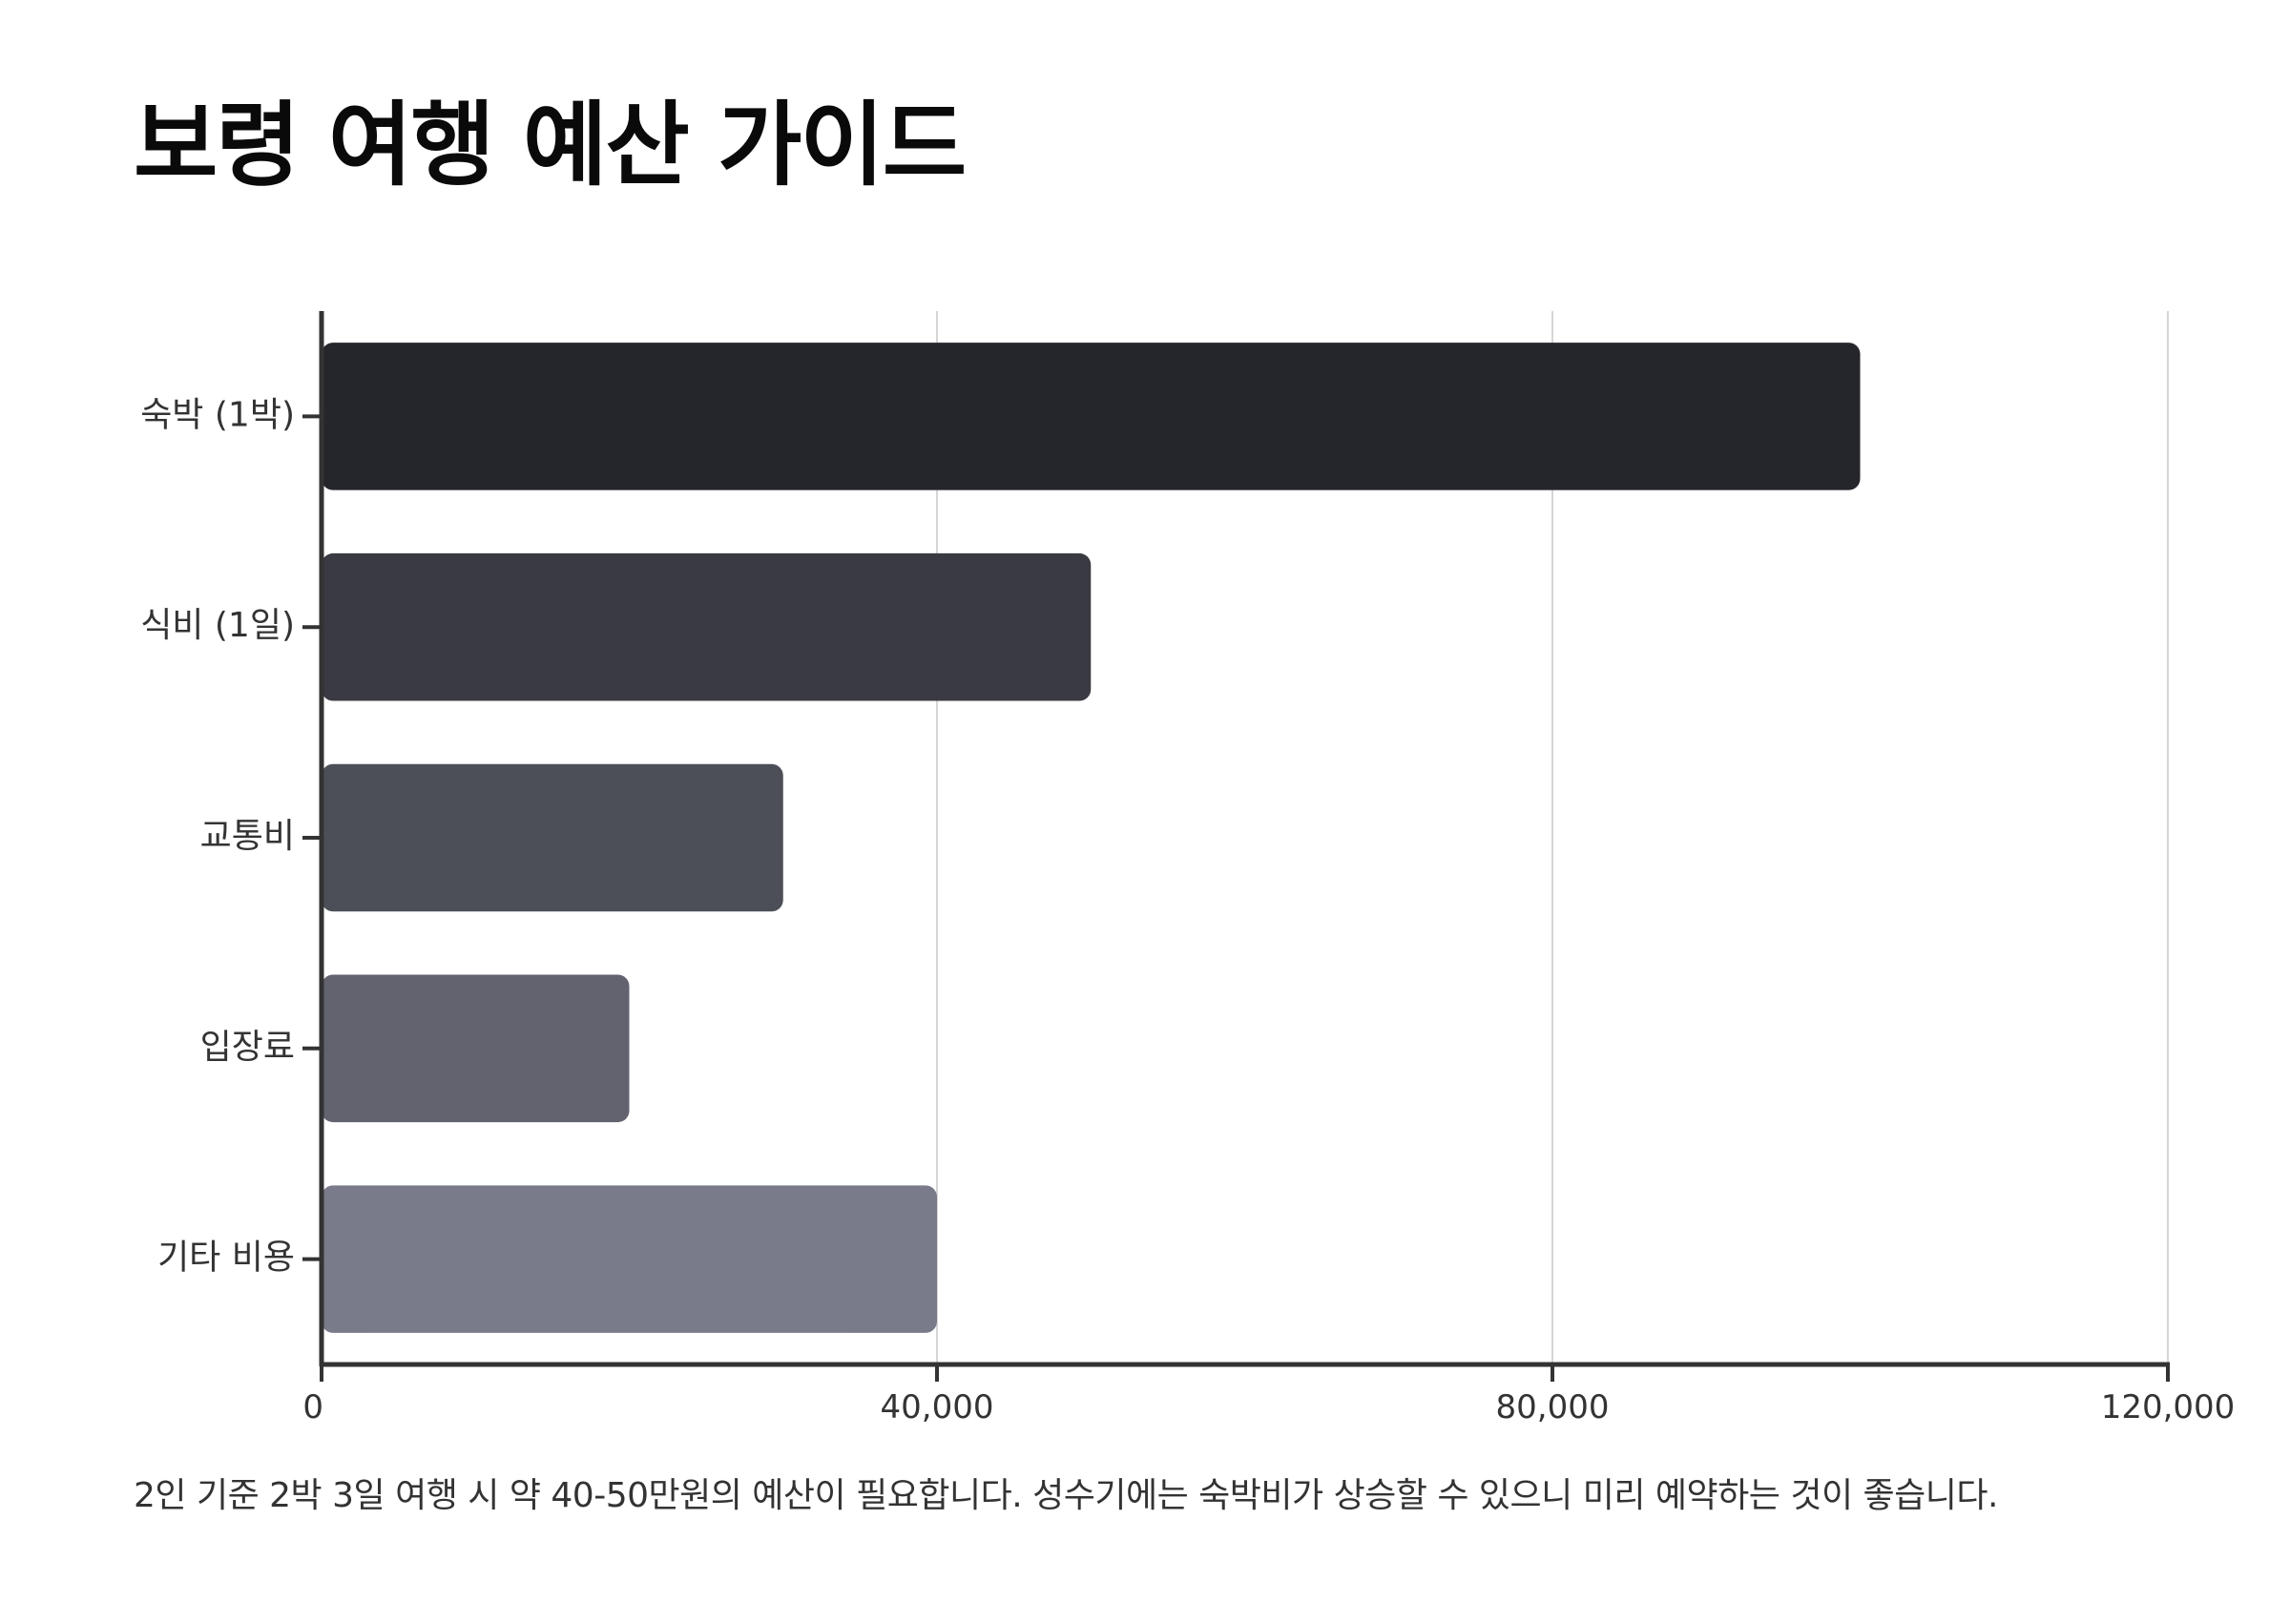  What do you see at coordinates (550, 145) in the screenshot?
I see `chart-title: 보령 여행 예산 가이드` at bounding box center [550, 145].